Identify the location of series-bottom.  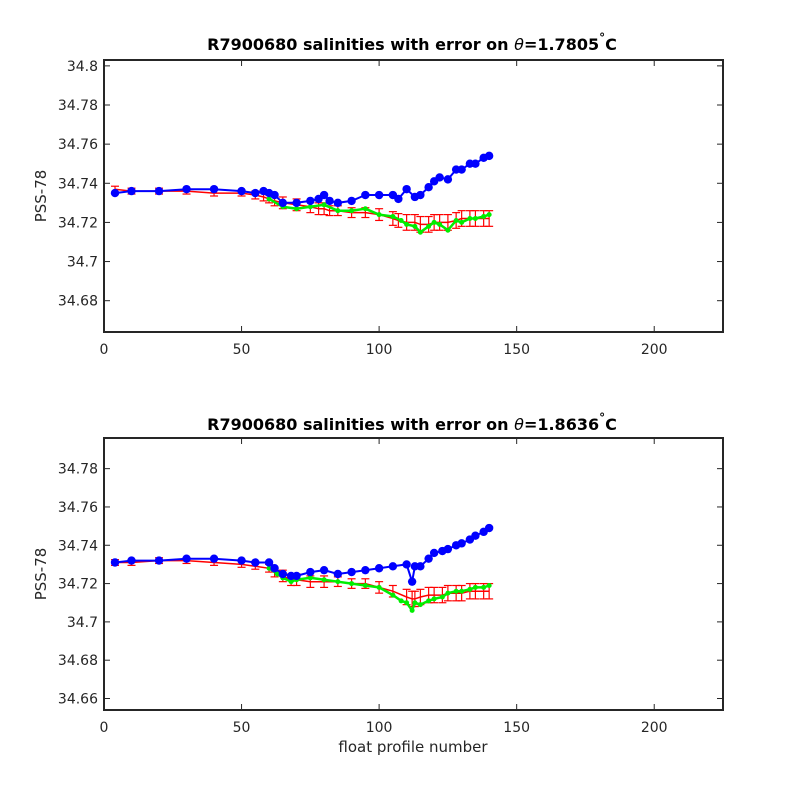
(302, 568).